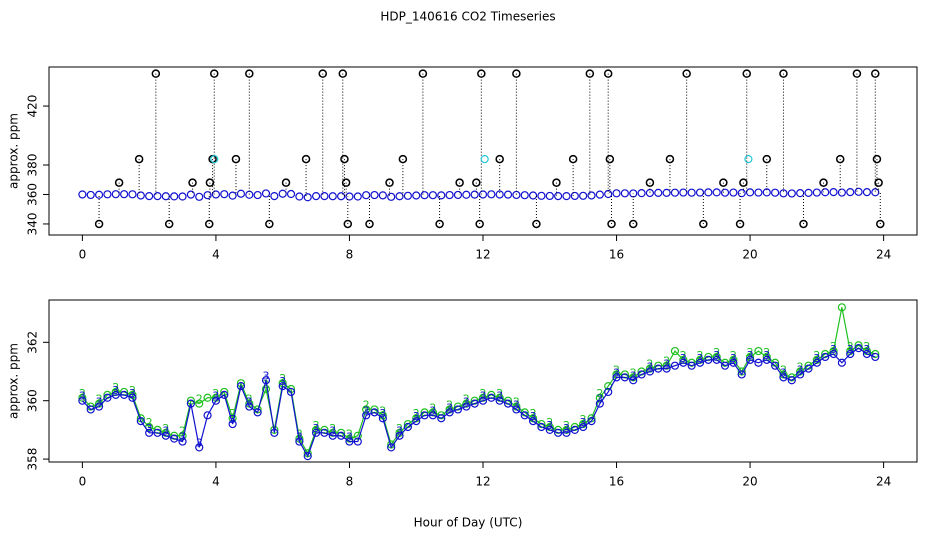  Describe the element at coordinates (216, 255) in the screenshot. I see `x-tick-label: 4` at that location.